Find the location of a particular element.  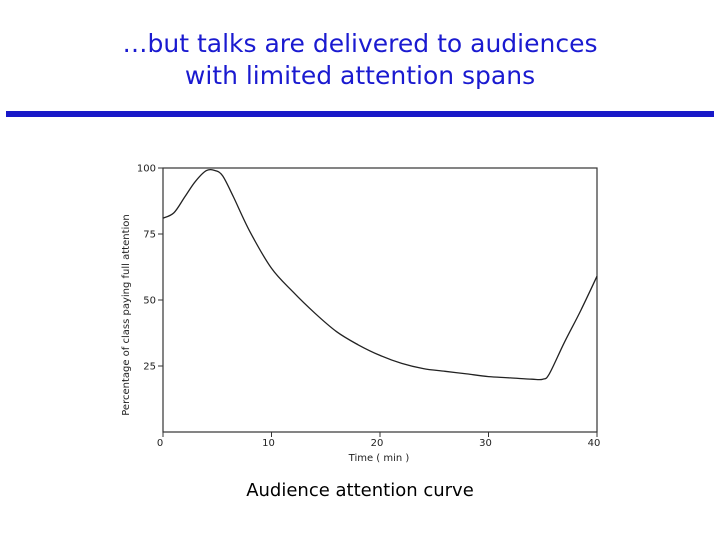

x-tick-label: 10 is located at coordinates (268, 443).